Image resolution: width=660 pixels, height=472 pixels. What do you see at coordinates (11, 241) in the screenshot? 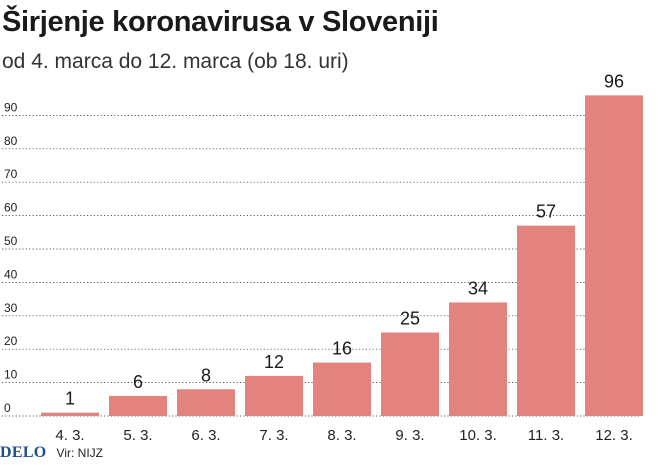
I see `y-tick-label: 50` at bounding box center [11, 241].